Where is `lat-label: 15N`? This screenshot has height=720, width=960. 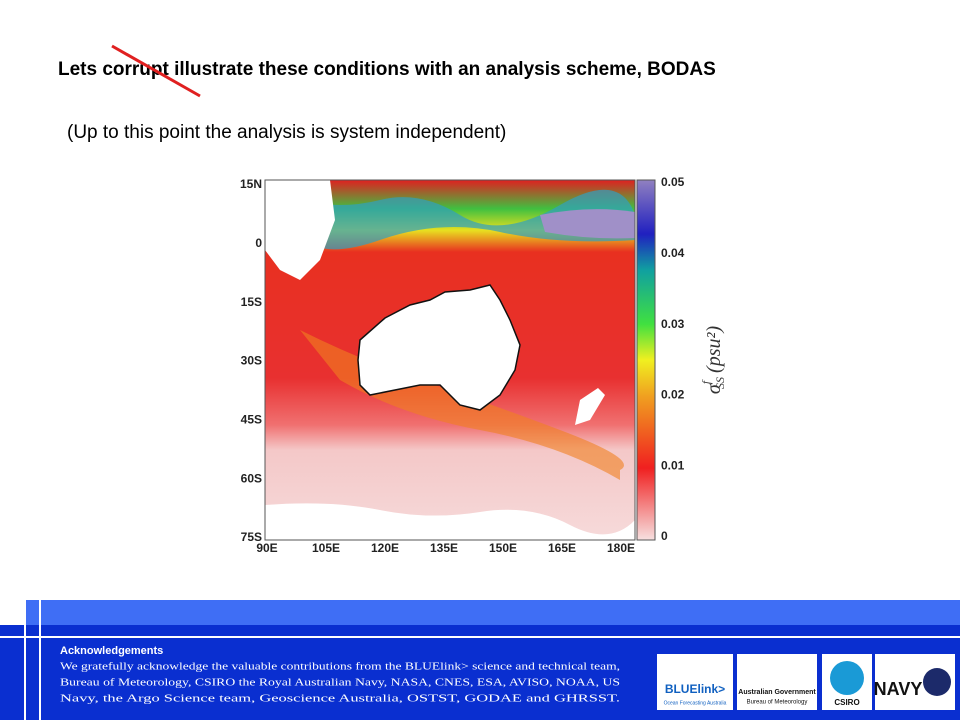
lat-label: 15N is located at coordinates (251, 184).